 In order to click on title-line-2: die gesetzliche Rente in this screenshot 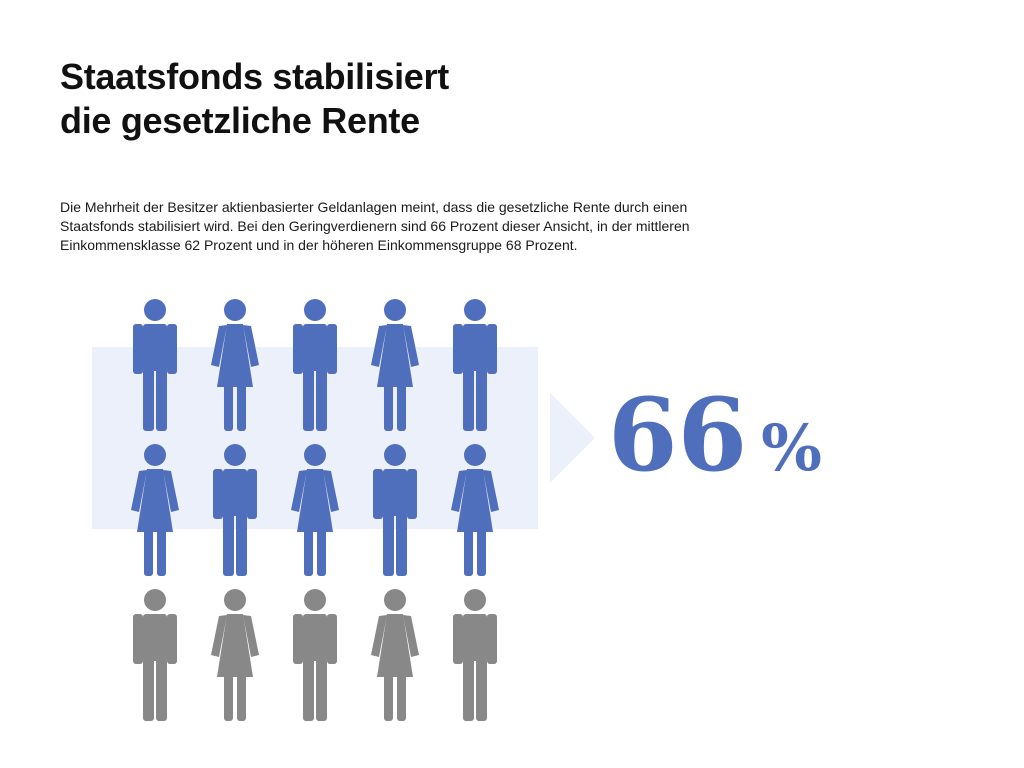, I will do `click(240, 120)`.